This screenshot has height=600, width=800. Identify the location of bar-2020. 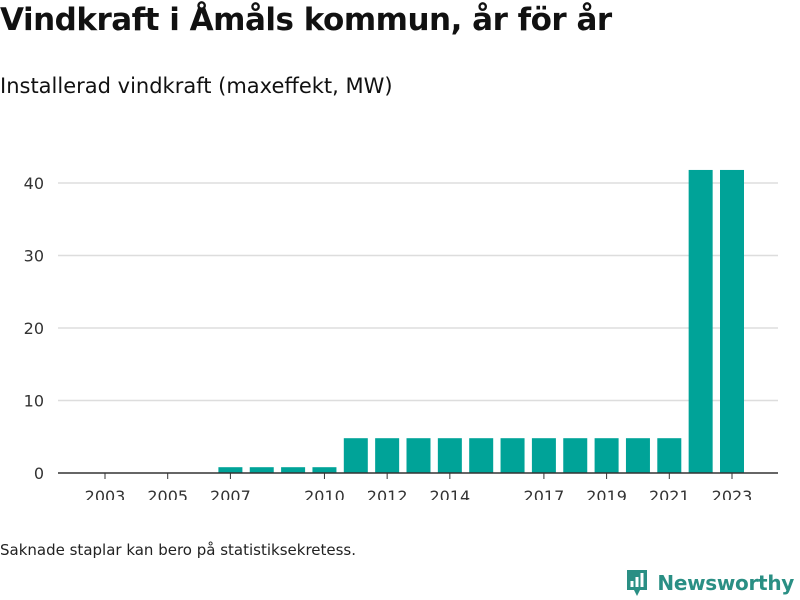
(637, 455).